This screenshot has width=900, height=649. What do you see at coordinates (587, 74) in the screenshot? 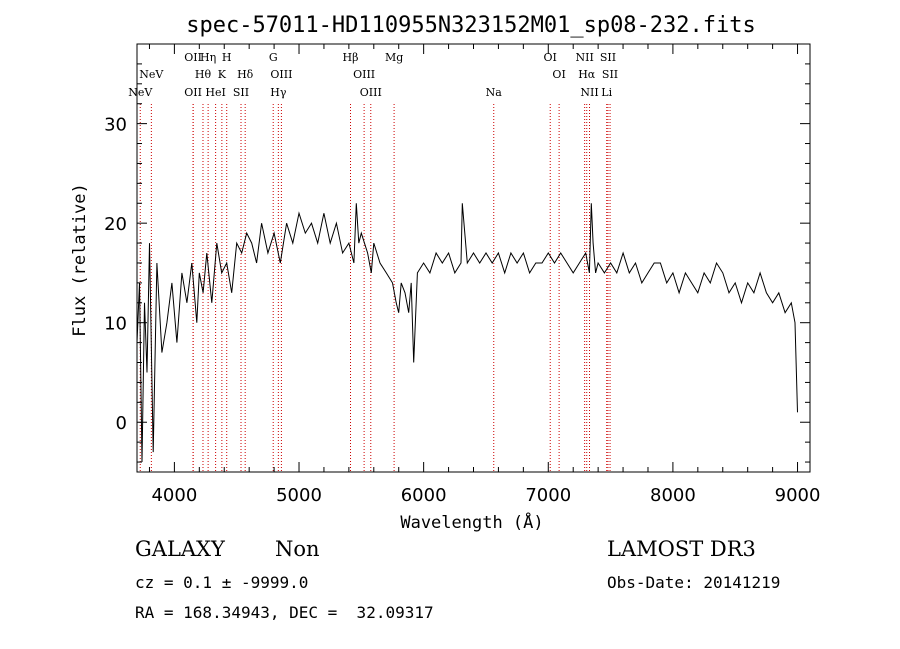
I see `line-label: Hα` at bounding box center [587, 74].